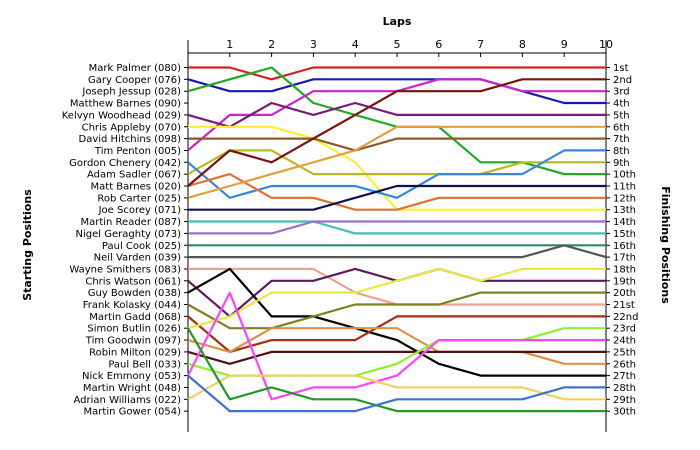 The height and width of the screenshot is (450, 700). What do you see at coordinates (624, 269) in the screenshot?
I see `finishing-position-label: 18th` at bounding box center [624, 269].